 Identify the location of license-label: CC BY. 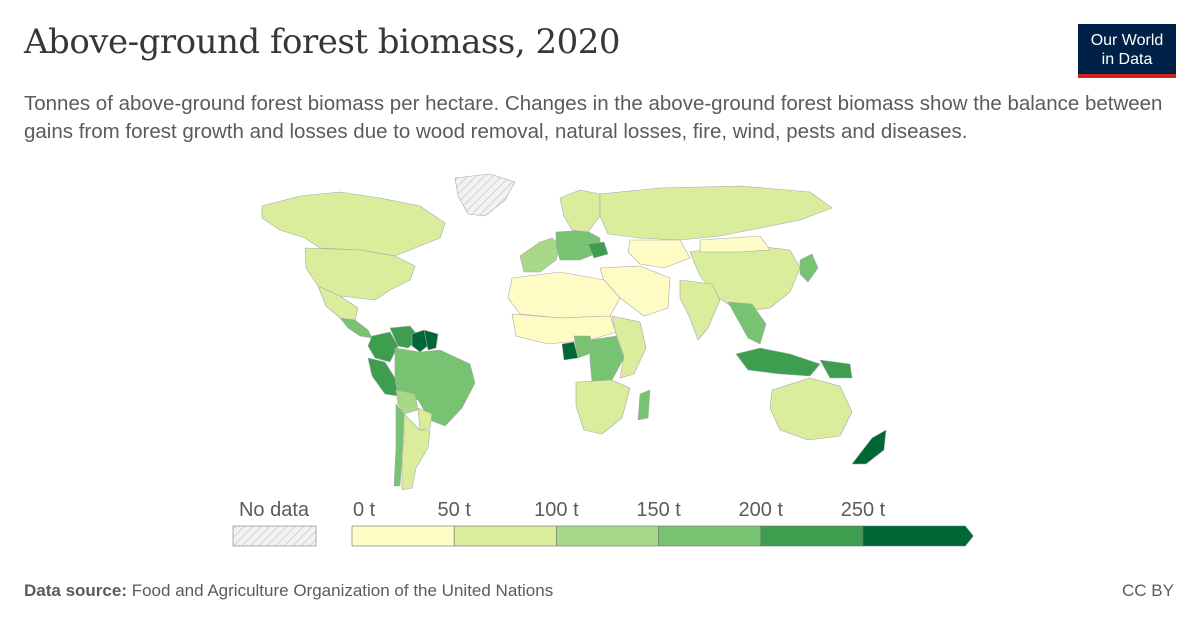
(1148, 590).